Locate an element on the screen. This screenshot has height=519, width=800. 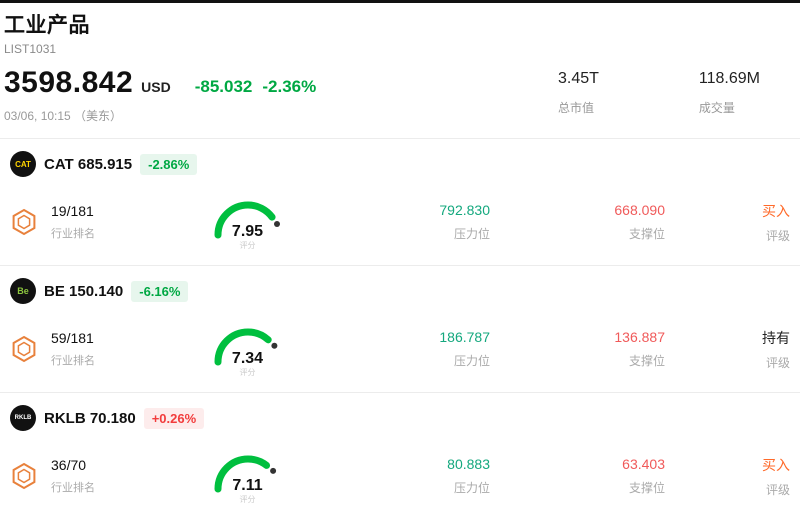
quote-timestamp: 03/06, 10:15 （美东） is located at coordinates (63, 116).